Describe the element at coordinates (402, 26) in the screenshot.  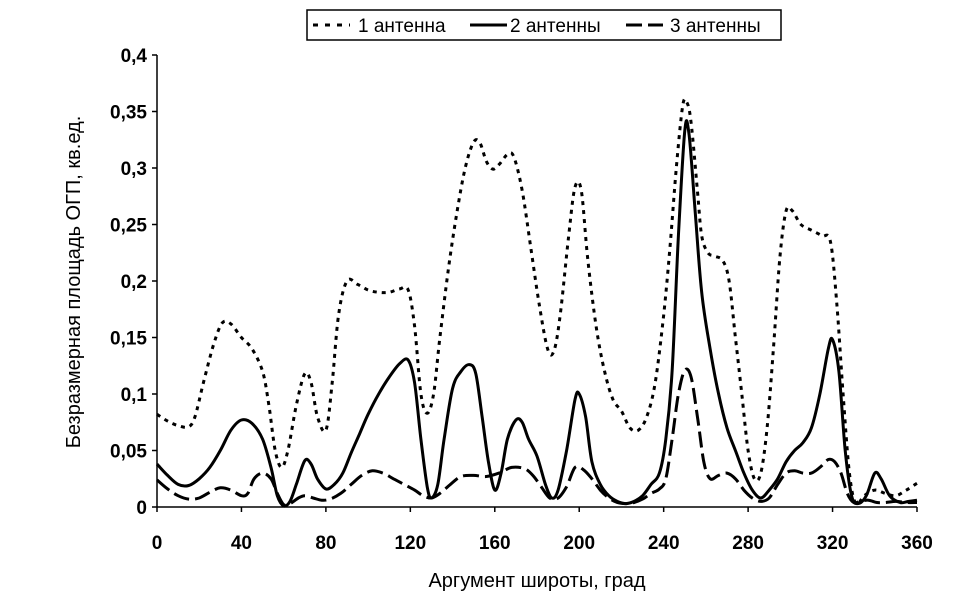
I see `legend-label-1: 1 антенна` at that location.